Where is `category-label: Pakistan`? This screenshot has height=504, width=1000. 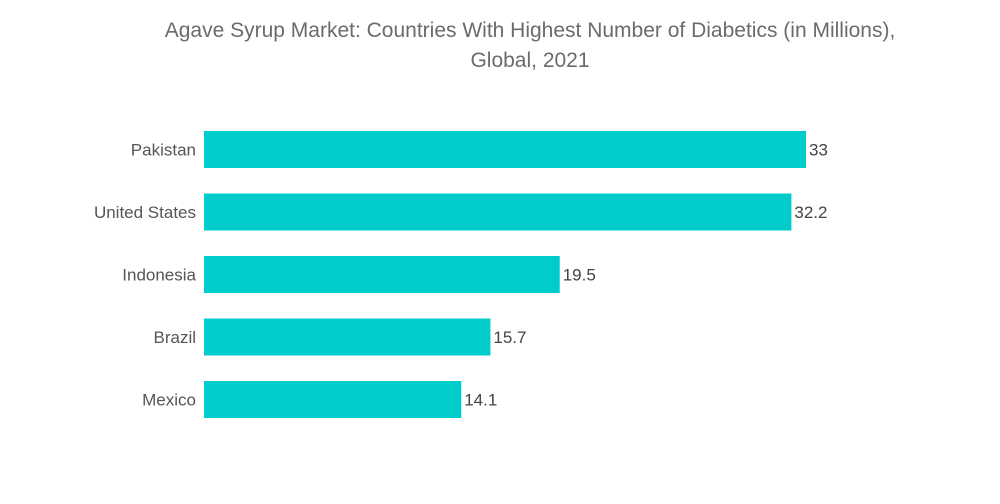
category-label: Pakistan is located at coordinates (163, 150).